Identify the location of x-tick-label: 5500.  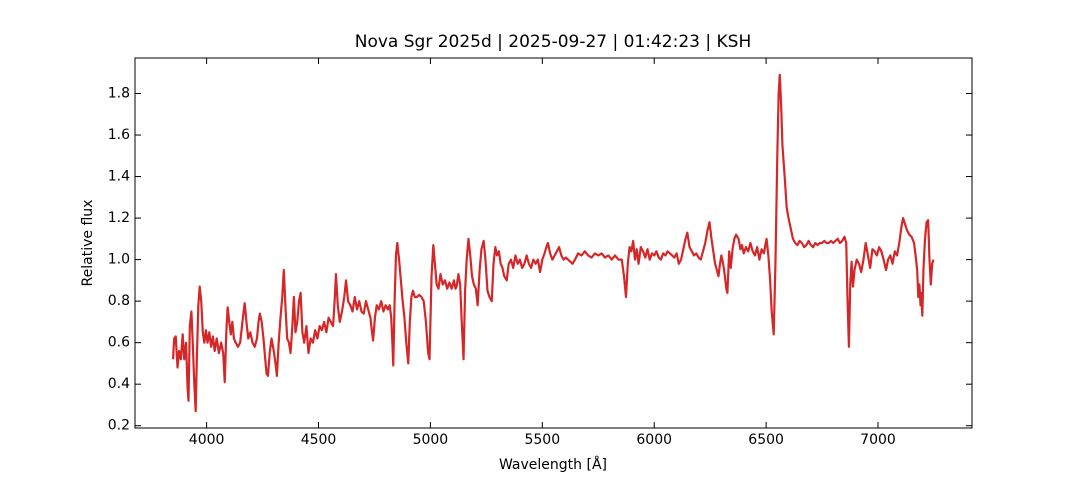
(542, 440).